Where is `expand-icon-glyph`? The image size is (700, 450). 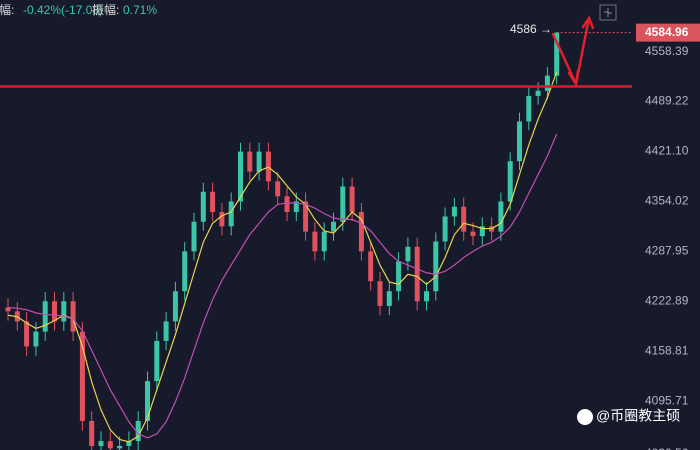 expand-icon-glyph is located at coordinates (608, 12).